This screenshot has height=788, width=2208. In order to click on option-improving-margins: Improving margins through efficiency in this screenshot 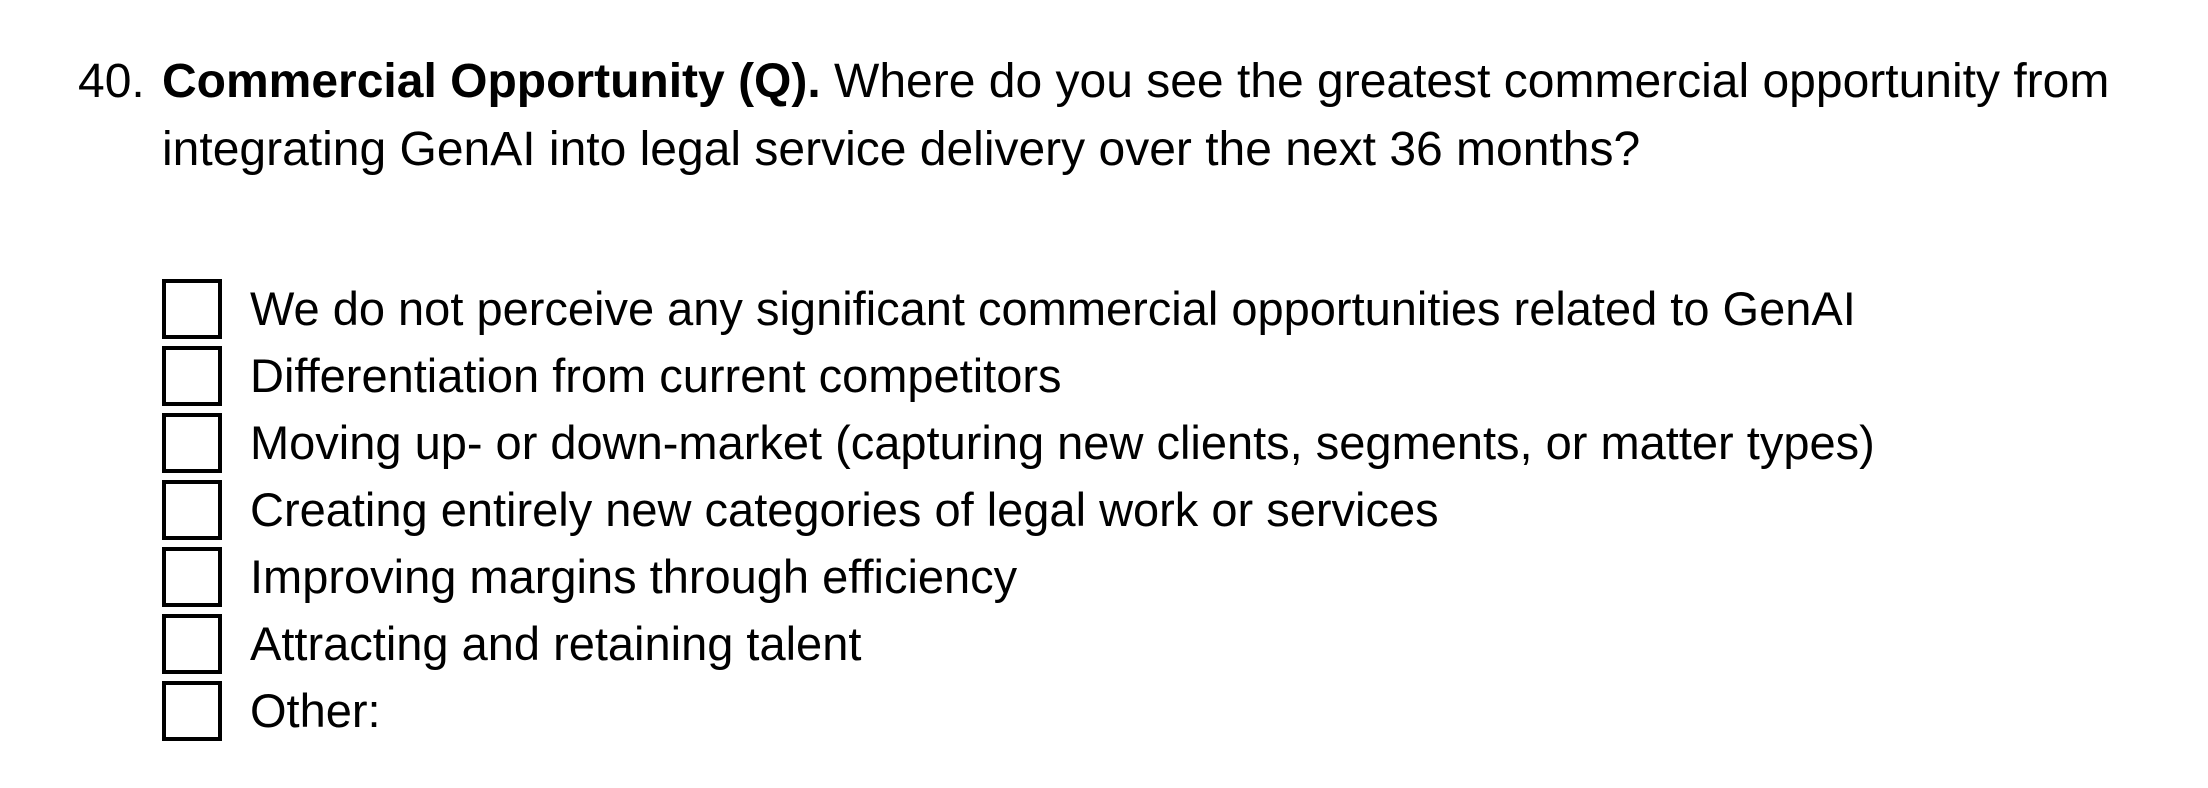, I will do `click(1018, 576)`.